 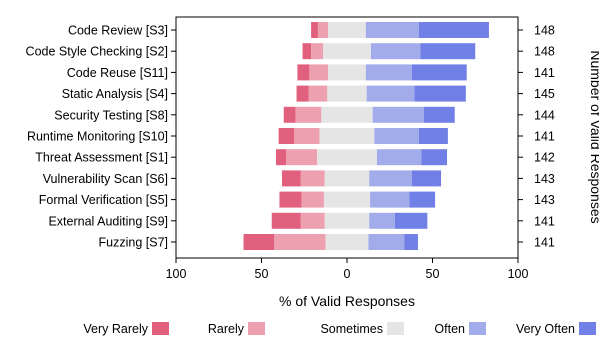 I want to click on category-label: Threat Assessment [S1], so click(x=101, y=158).